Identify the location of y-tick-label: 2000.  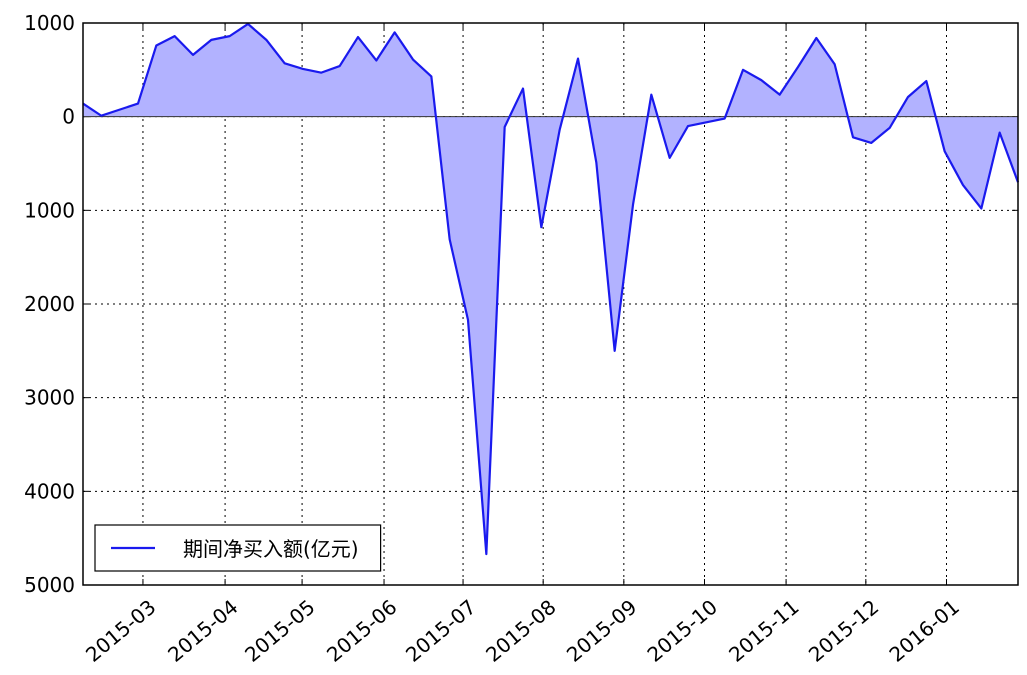
(49, 304).